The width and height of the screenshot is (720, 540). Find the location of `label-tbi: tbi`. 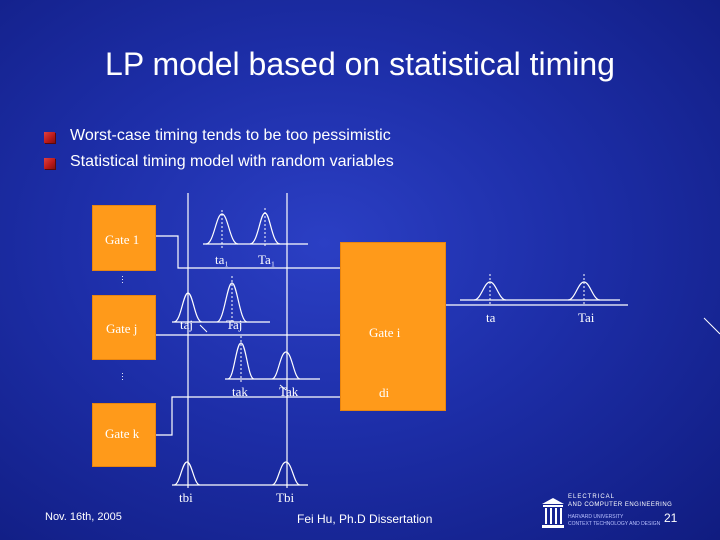

label-tbi: tbi is located at coordinates (186, 497).